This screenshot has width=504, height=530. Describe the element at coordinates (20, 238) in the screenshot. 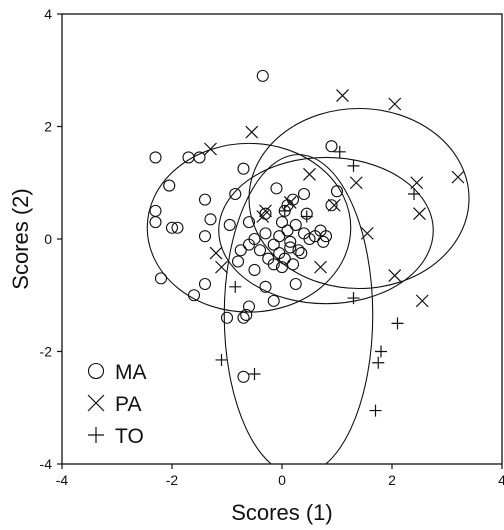

I see `y-axis-title: Scores (2)` at that location.